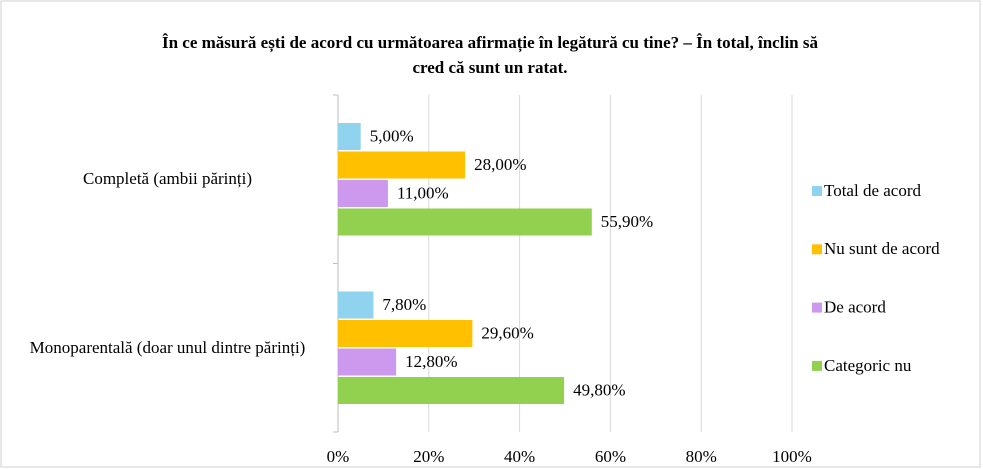  Describe the element at coordinates (167, 347) in the screenshot. I see `y-tick-label: Monoparentală (doar unul dintre părinți)` at that location.